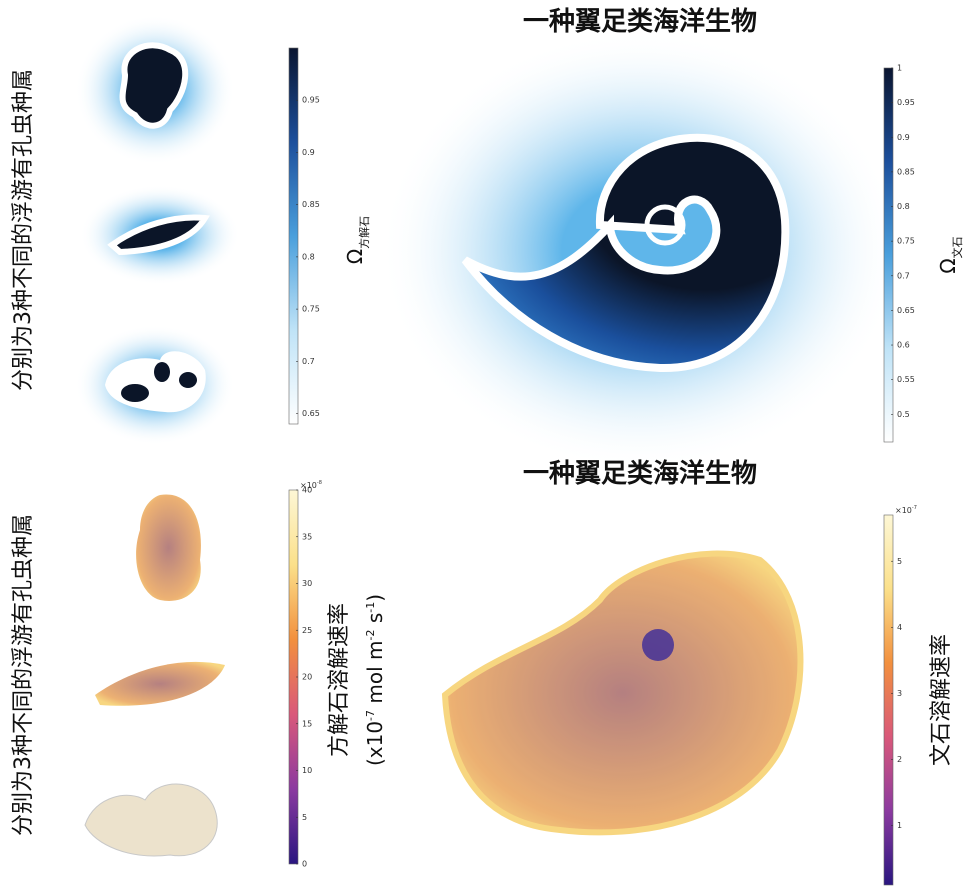 This screenshot has height=891, width=968. Describe the element at coordinates (307, 723) in the screenshot. I see `tick-label: 15` at that location.